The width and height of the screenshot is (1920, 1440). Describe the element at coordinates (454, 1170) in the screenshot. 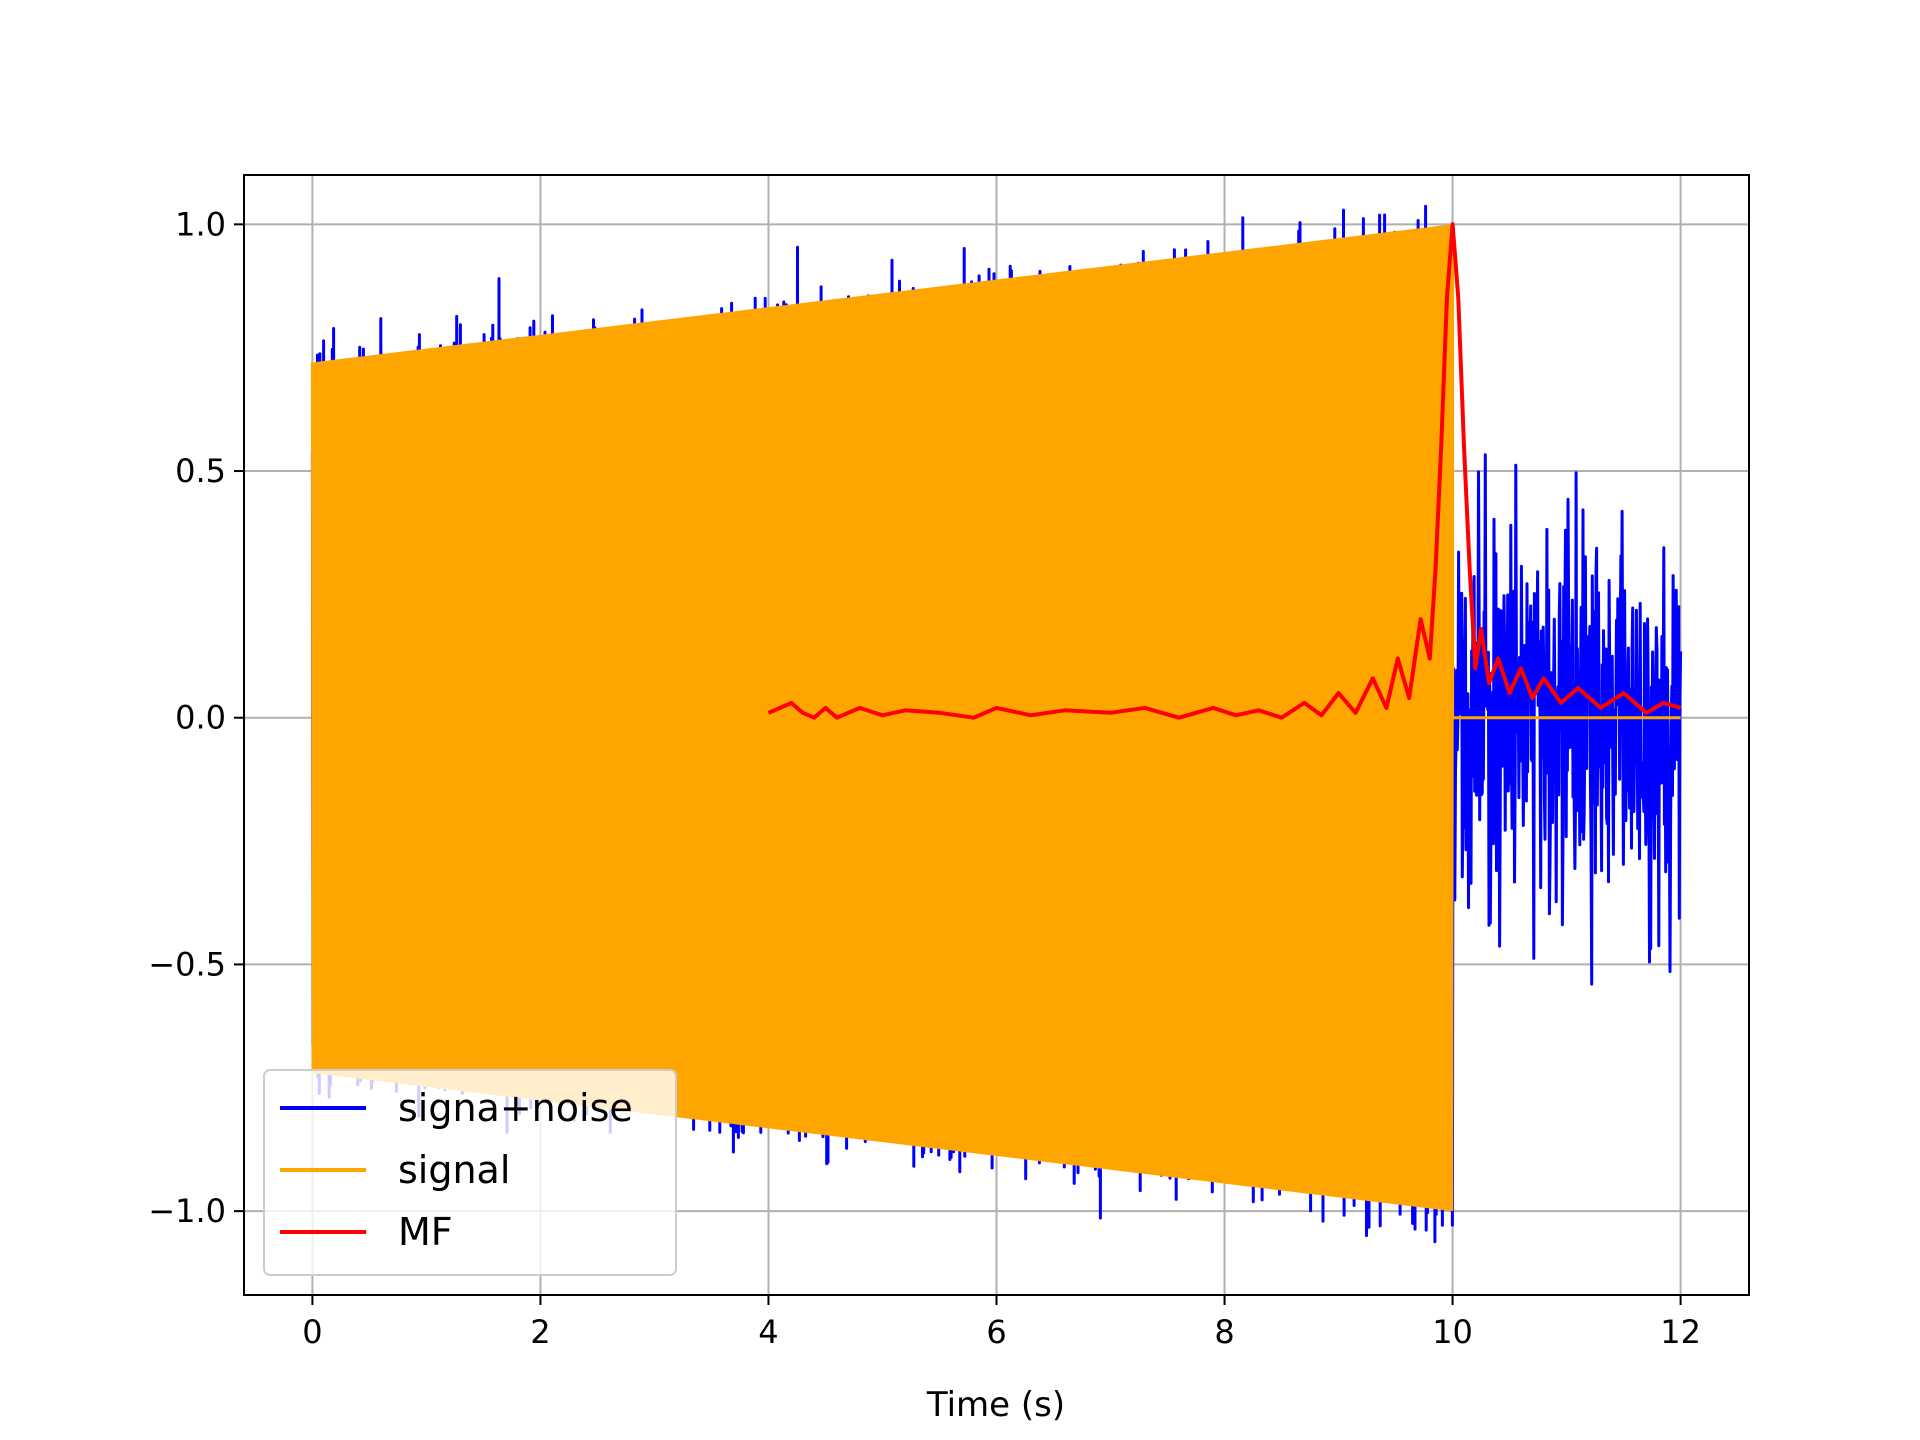

I see `legend-label-signal: signal` at that location.